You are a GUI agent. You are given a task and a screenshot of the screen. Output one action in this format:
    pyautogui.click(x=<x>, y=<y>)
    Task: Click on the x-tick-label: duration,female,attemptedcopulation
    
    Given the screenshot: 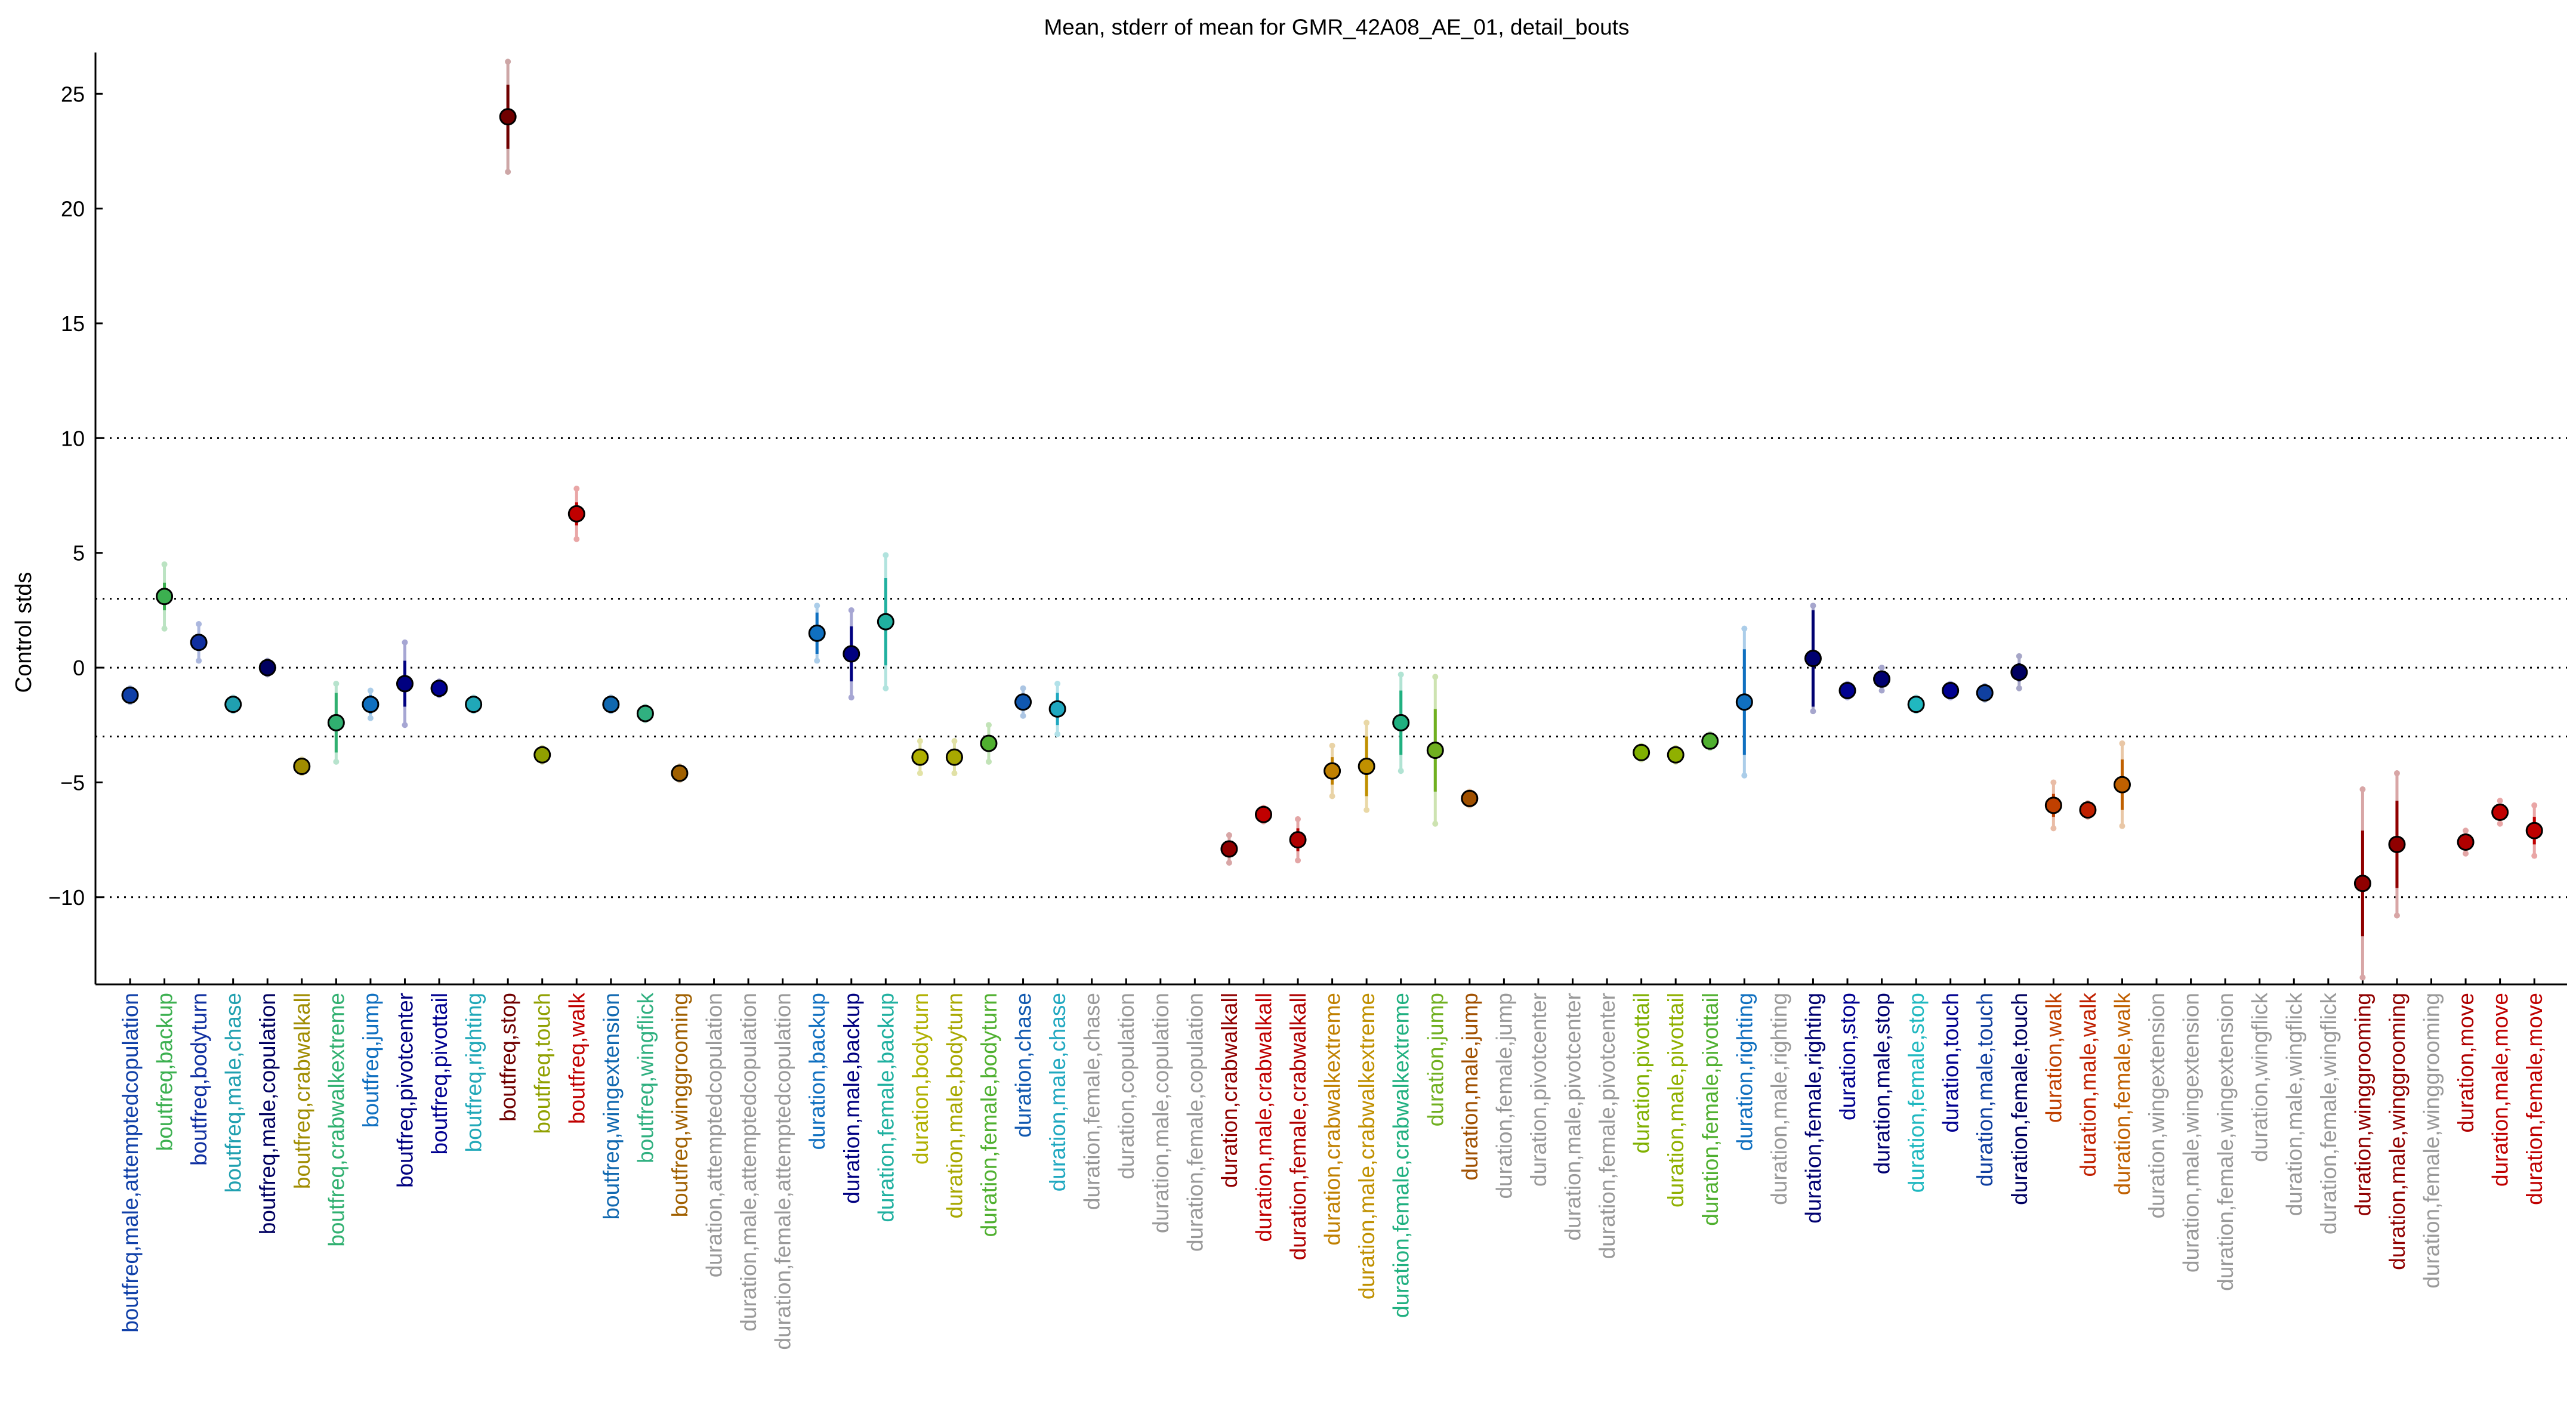 What is the action you would take?
    pyautogui.click(x=783, y=1171)
    